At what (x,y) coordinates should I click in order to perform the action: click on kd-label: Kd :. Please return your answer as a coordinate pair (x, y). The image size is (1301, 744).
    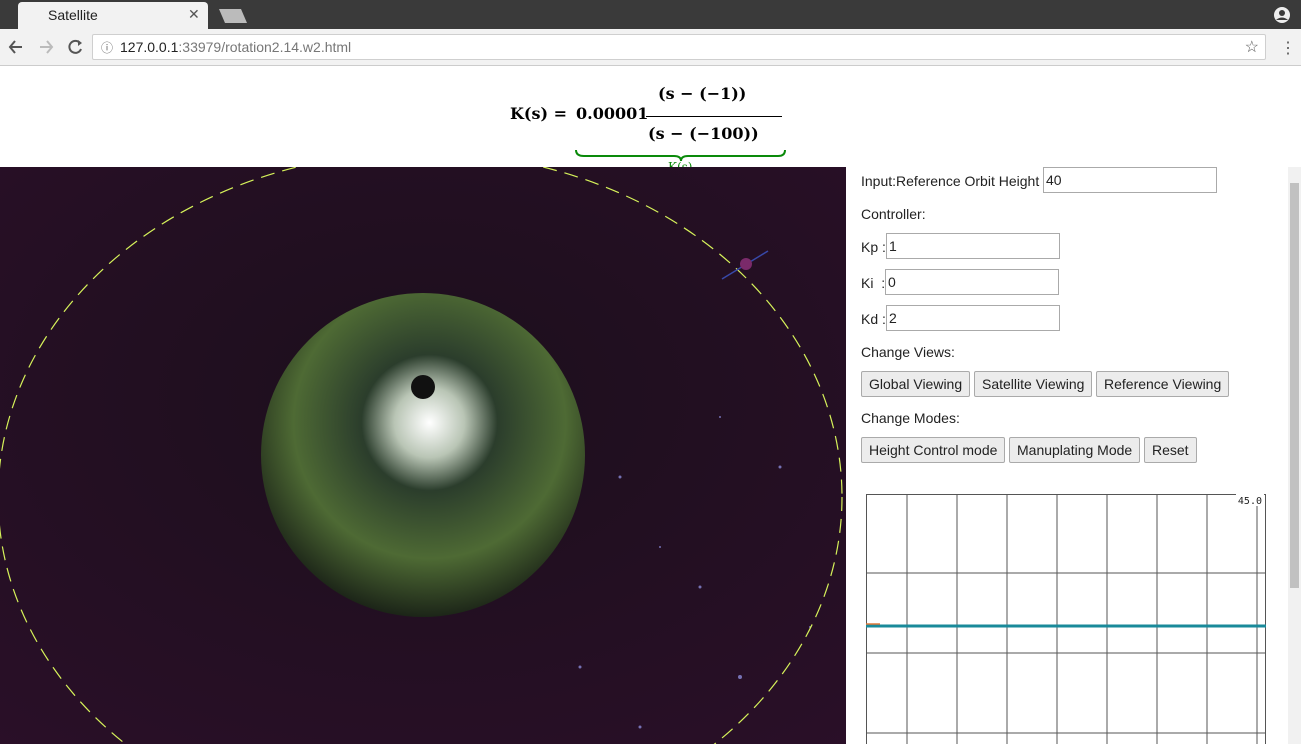
    Looking at the image, I should click on (873, 319).